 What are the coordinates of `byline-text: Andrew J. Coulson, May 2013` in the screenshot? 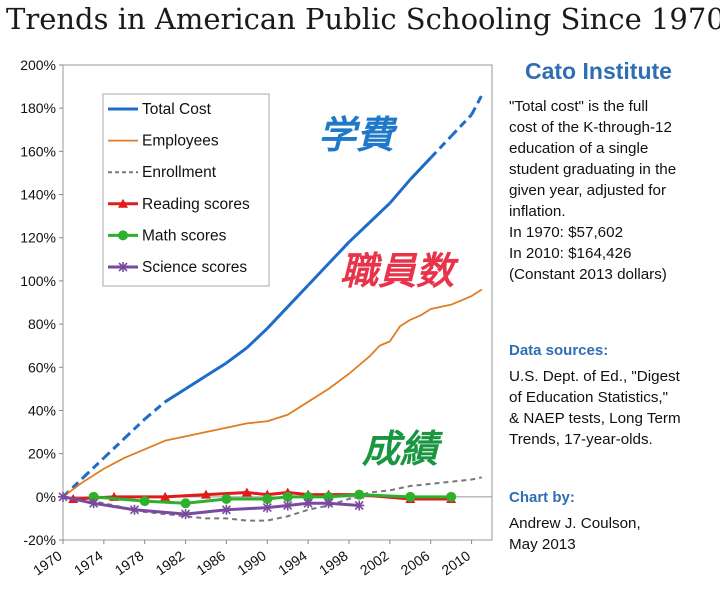 It's located at (614, 534).